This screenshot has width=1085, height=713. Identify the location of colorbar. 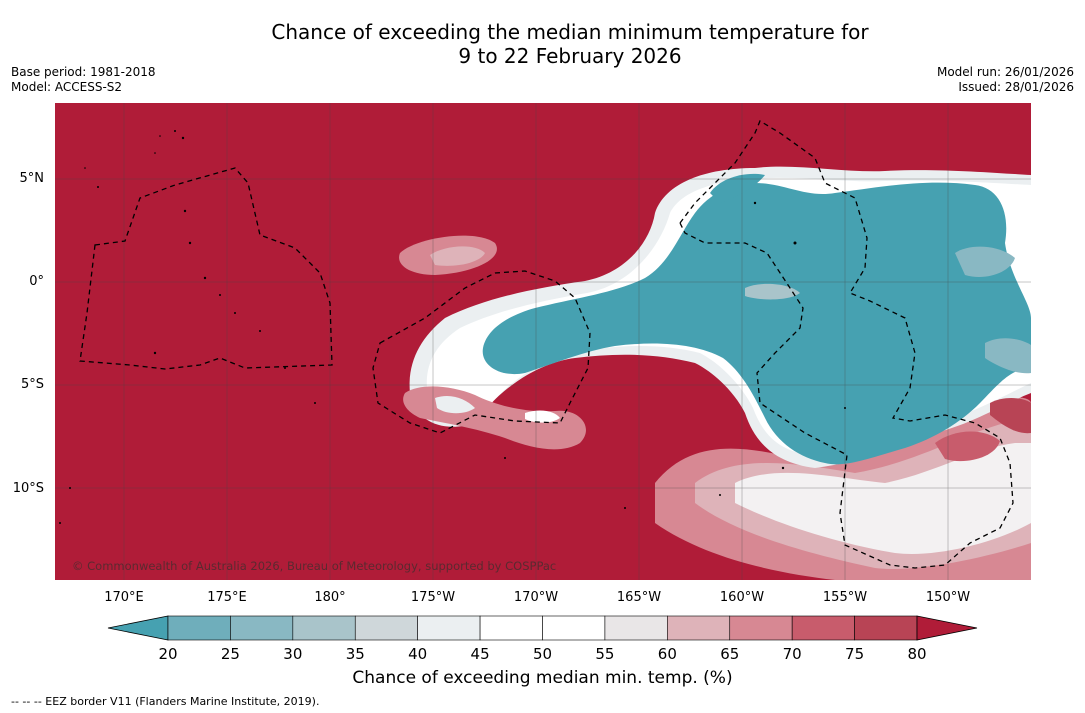
(542, 628).